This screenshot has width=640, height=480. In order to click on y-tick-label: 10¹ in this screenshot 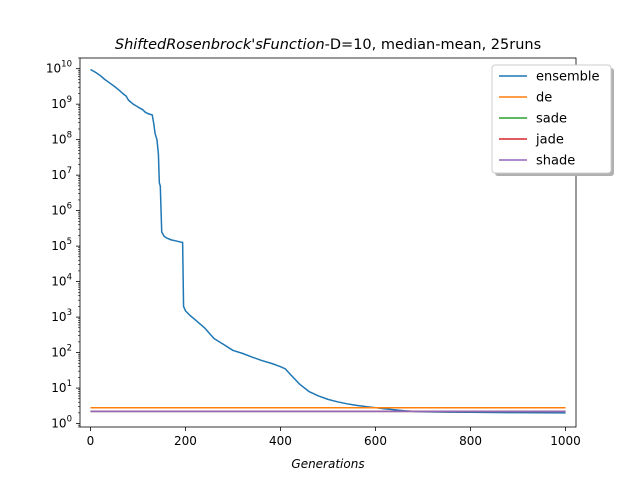, I will do `click(61, 387)`.